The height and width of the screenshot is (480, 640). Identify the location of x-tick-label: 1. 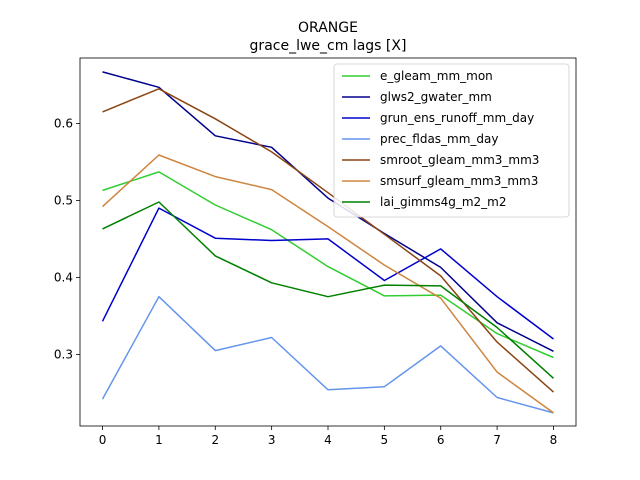
(159, 440).